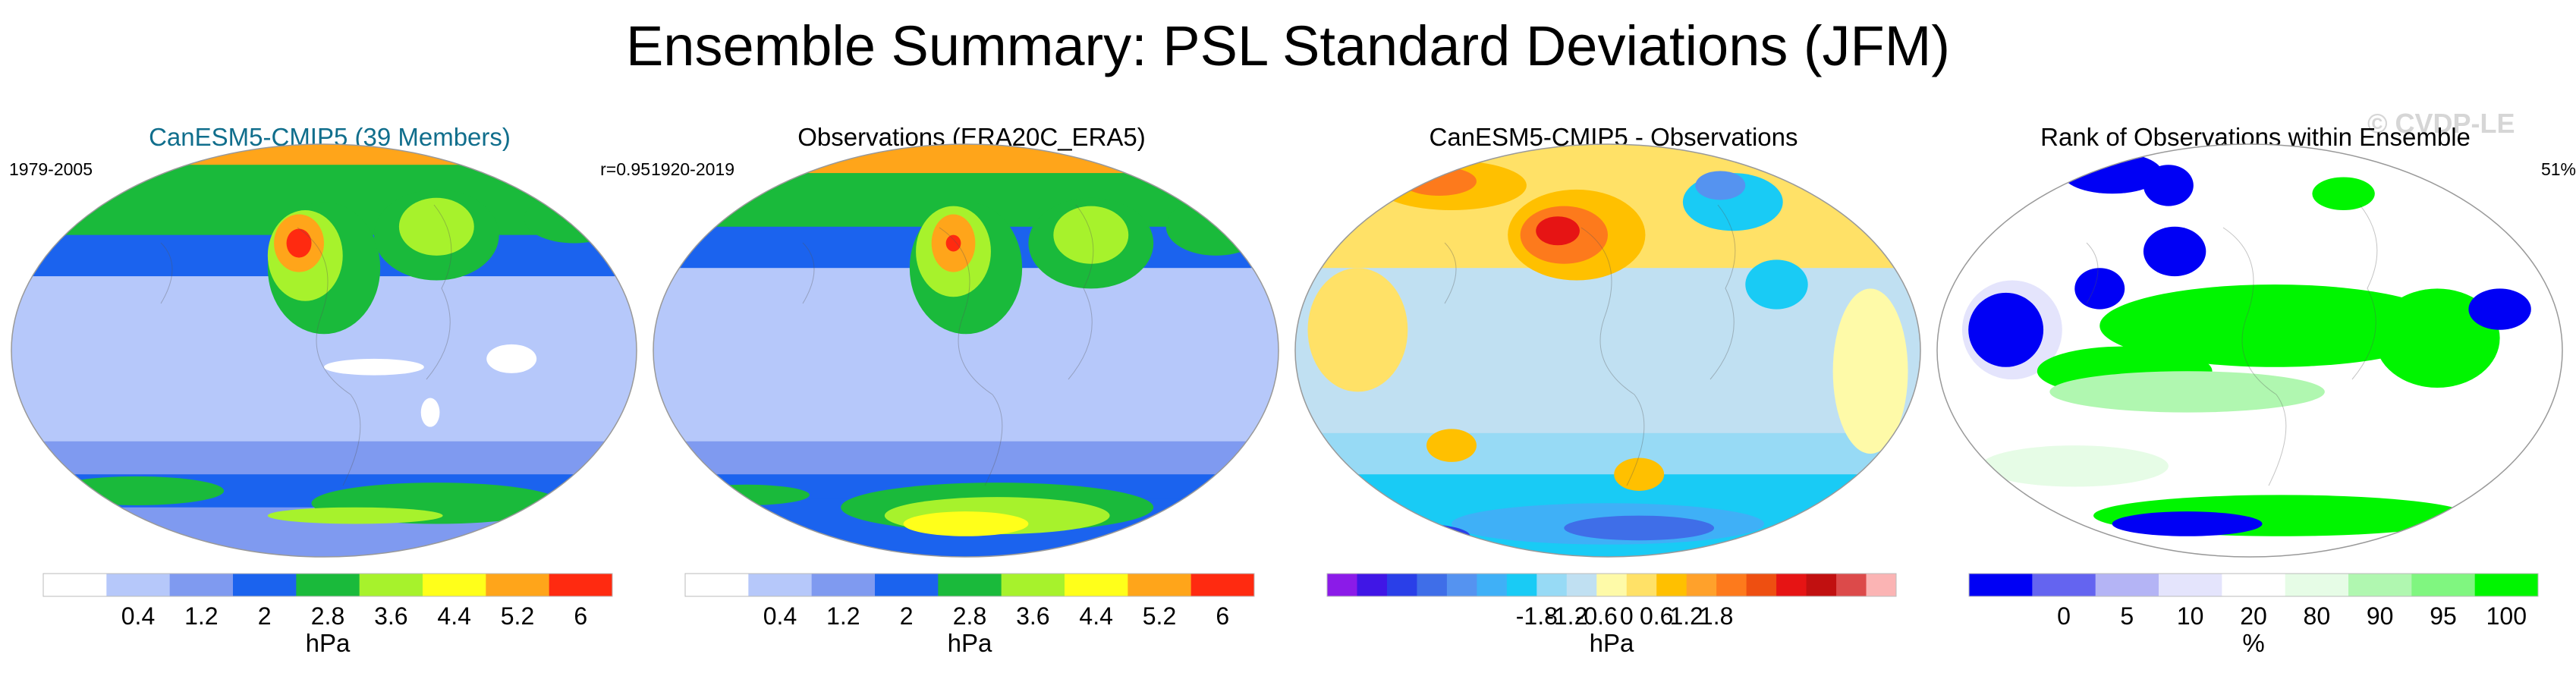 This screenshot has height=676, width=2576. Describe the element at coordinates (780, 616) in the screenshot. I see `colorbar-tick-label: 0.4` at that location.